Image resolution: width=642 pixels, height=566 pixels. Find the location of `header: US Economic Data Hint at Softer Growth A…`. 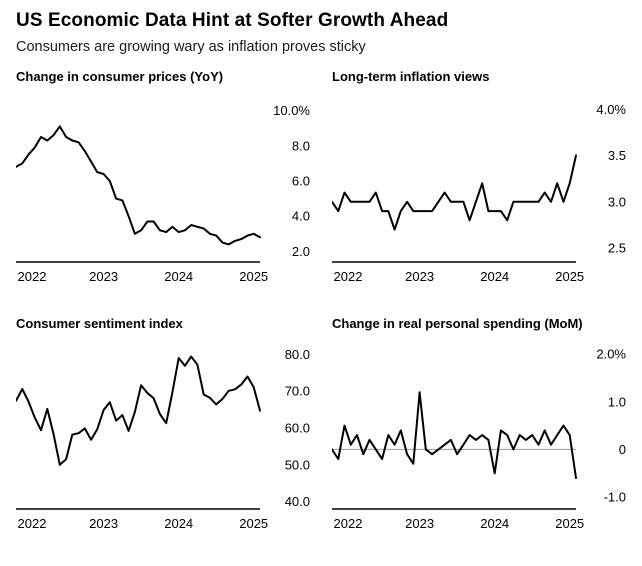

header: US Economic Data Hint at Softer Growth A… is located at coordinates (321, 32).